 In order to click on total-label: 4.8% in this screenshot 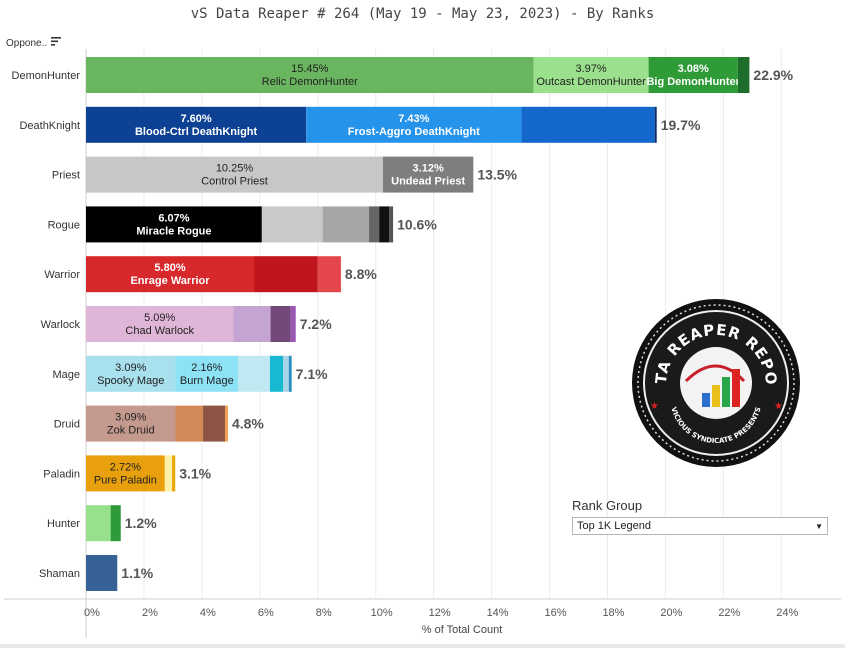, I will do `click(248, 424)`.